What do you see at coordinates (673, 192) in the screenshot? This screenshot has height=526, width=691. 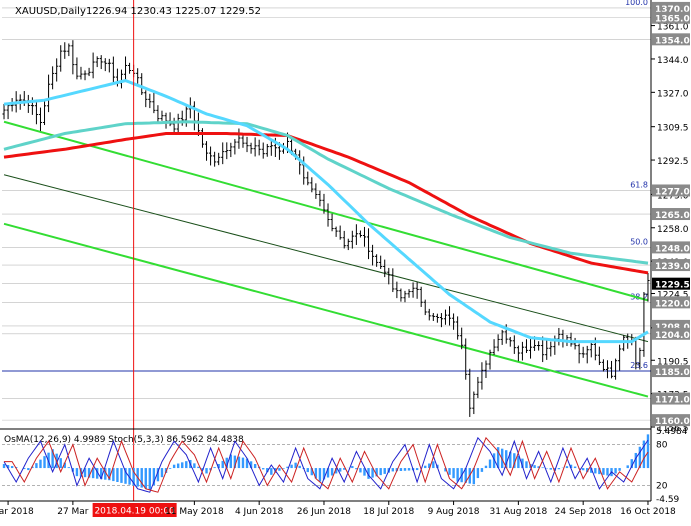 I see `level-label: 1277.00` at bounding box center [673, 192].